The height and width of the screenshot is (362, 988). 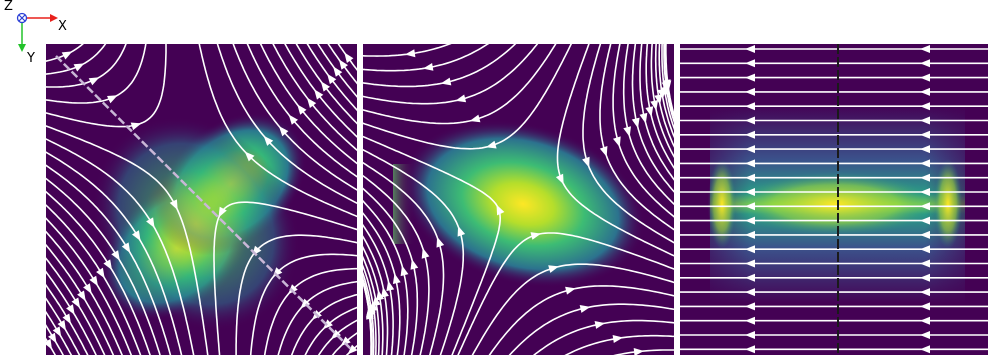 I want to click on axes-orientation-legend: Z X Y, so click(x=40, y=35).